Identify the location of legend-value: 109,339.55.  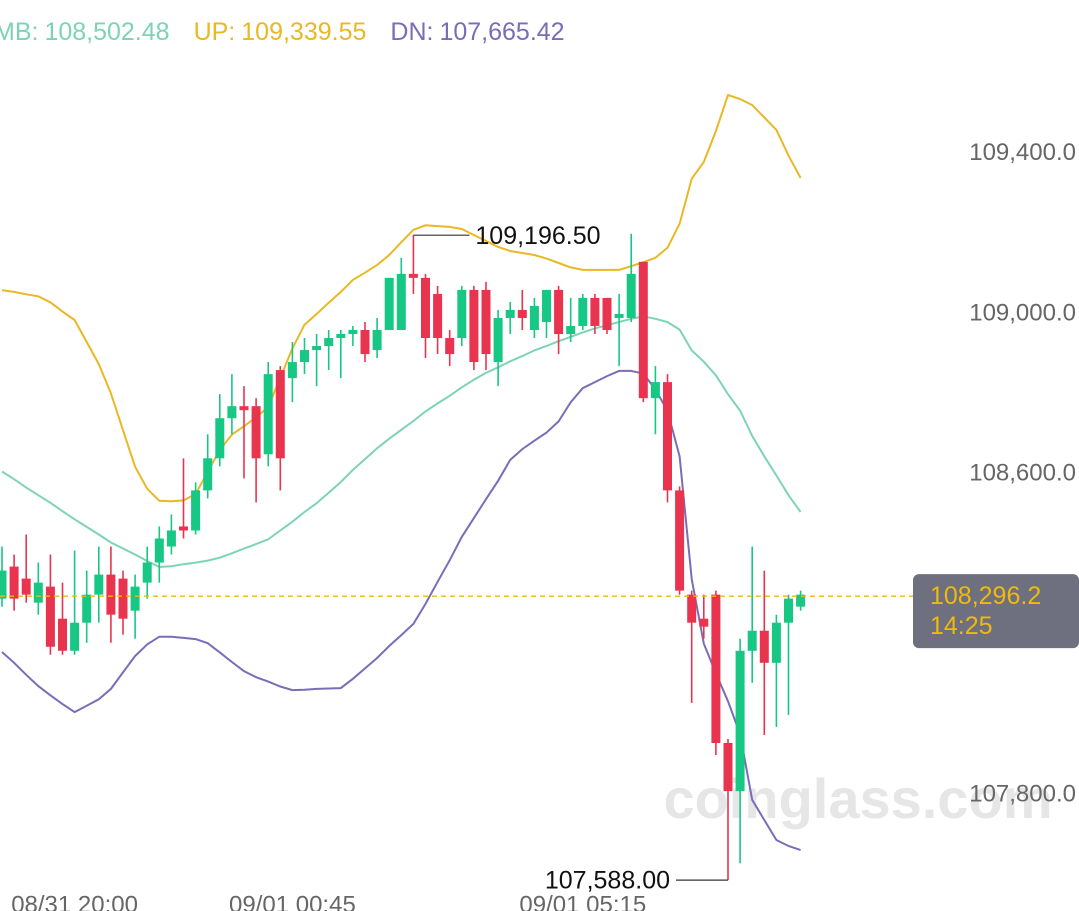
(304, 32).